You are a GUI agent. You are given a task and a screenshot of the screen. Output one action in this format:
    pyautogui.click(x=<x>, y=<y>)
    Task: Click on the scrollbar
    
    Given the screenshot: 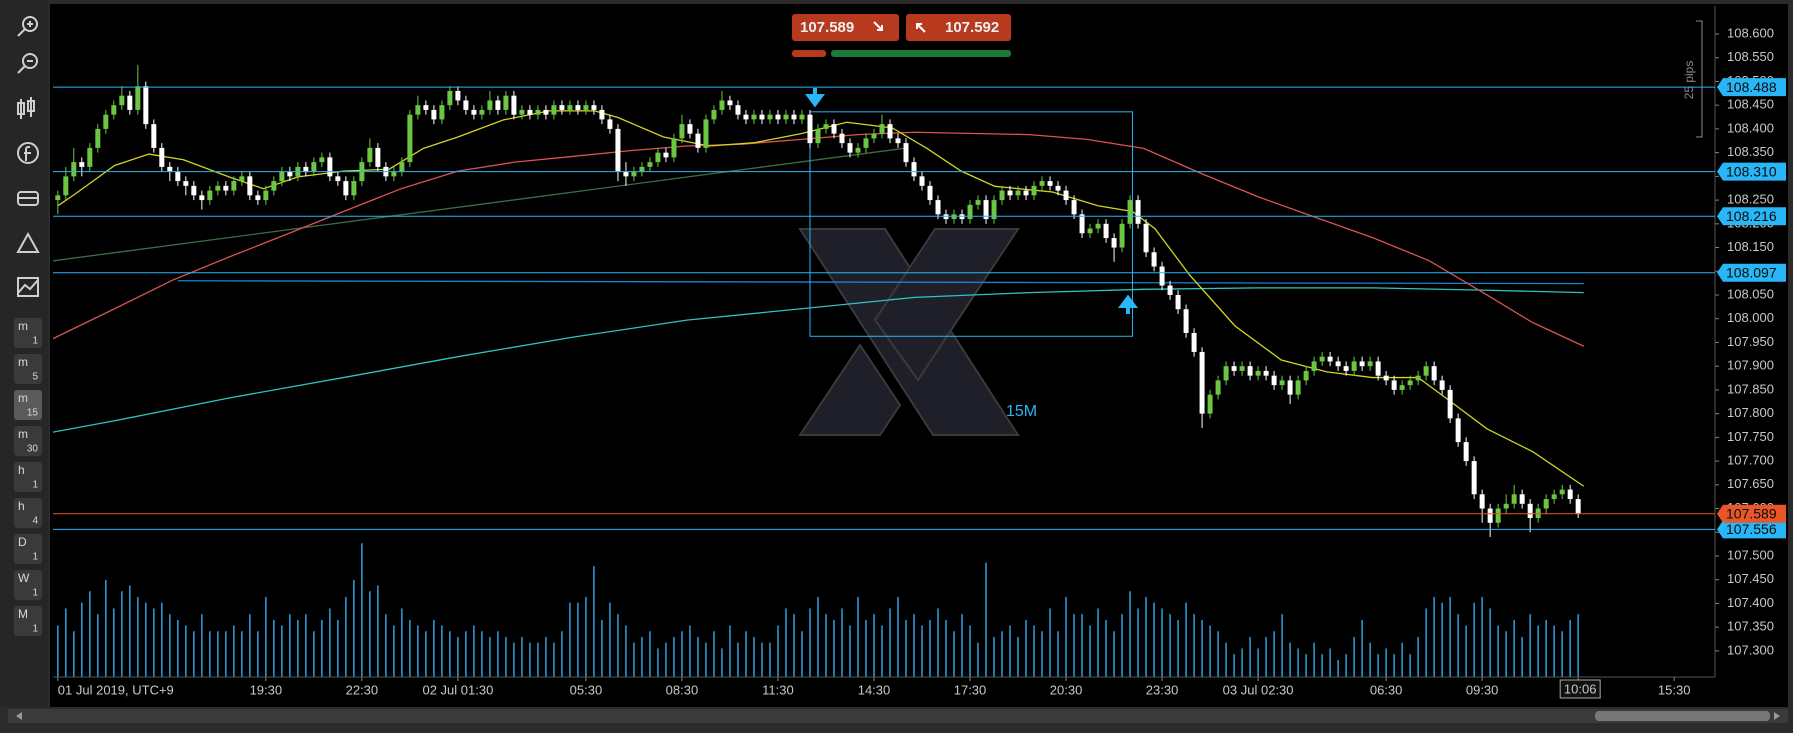 What is the action you would take?
    pyautogui.click(x=898, y=716)
    